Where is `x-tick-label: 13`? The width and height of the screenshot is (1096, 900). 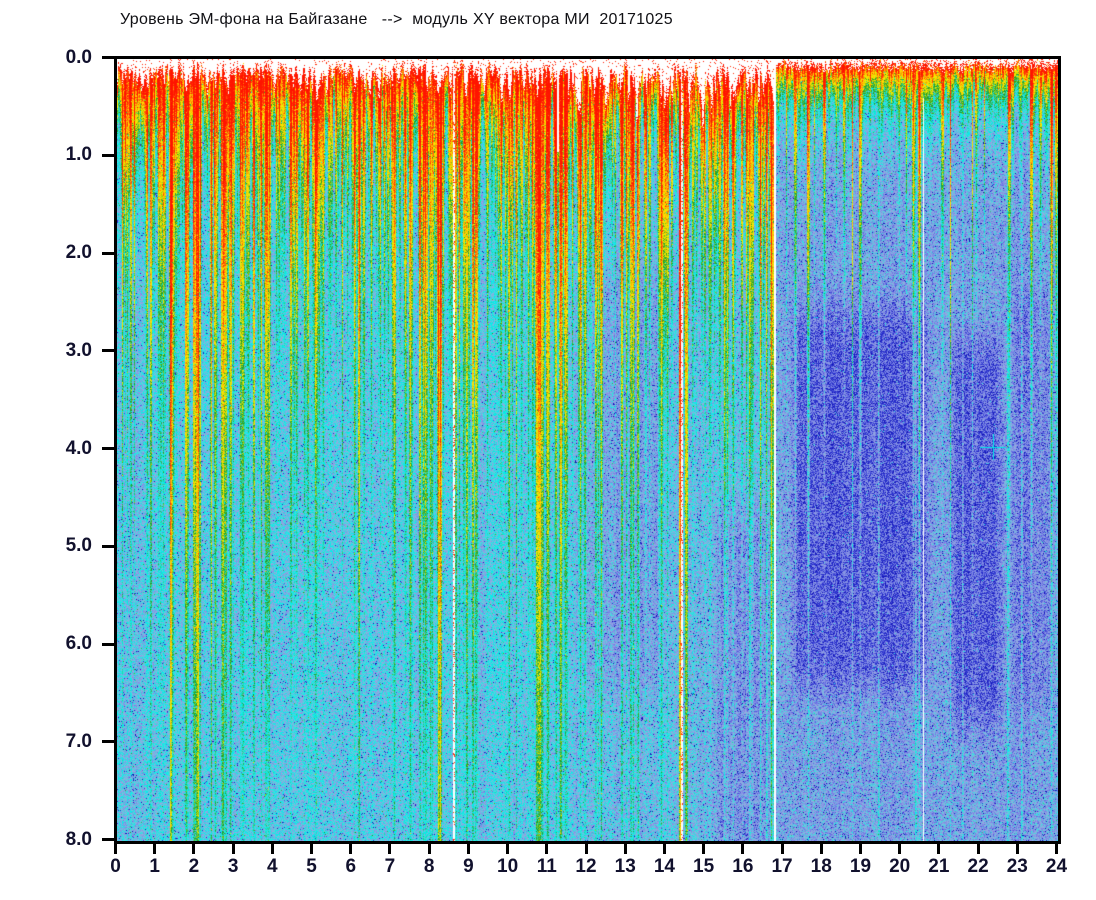 x-tick-label: 13 is located at coordinates (625, 866).